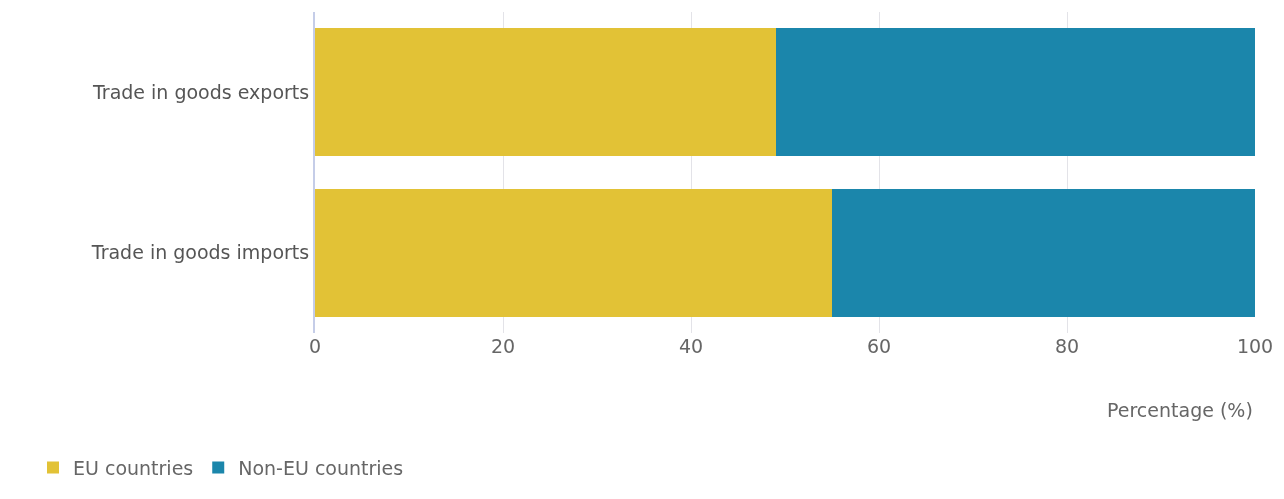 Image resolution: width=1284 pixels, height=499 pixels. Describe the element at coordinates (1067, 346) in the screenshot. I see `x-tick-label: 80` at that location.